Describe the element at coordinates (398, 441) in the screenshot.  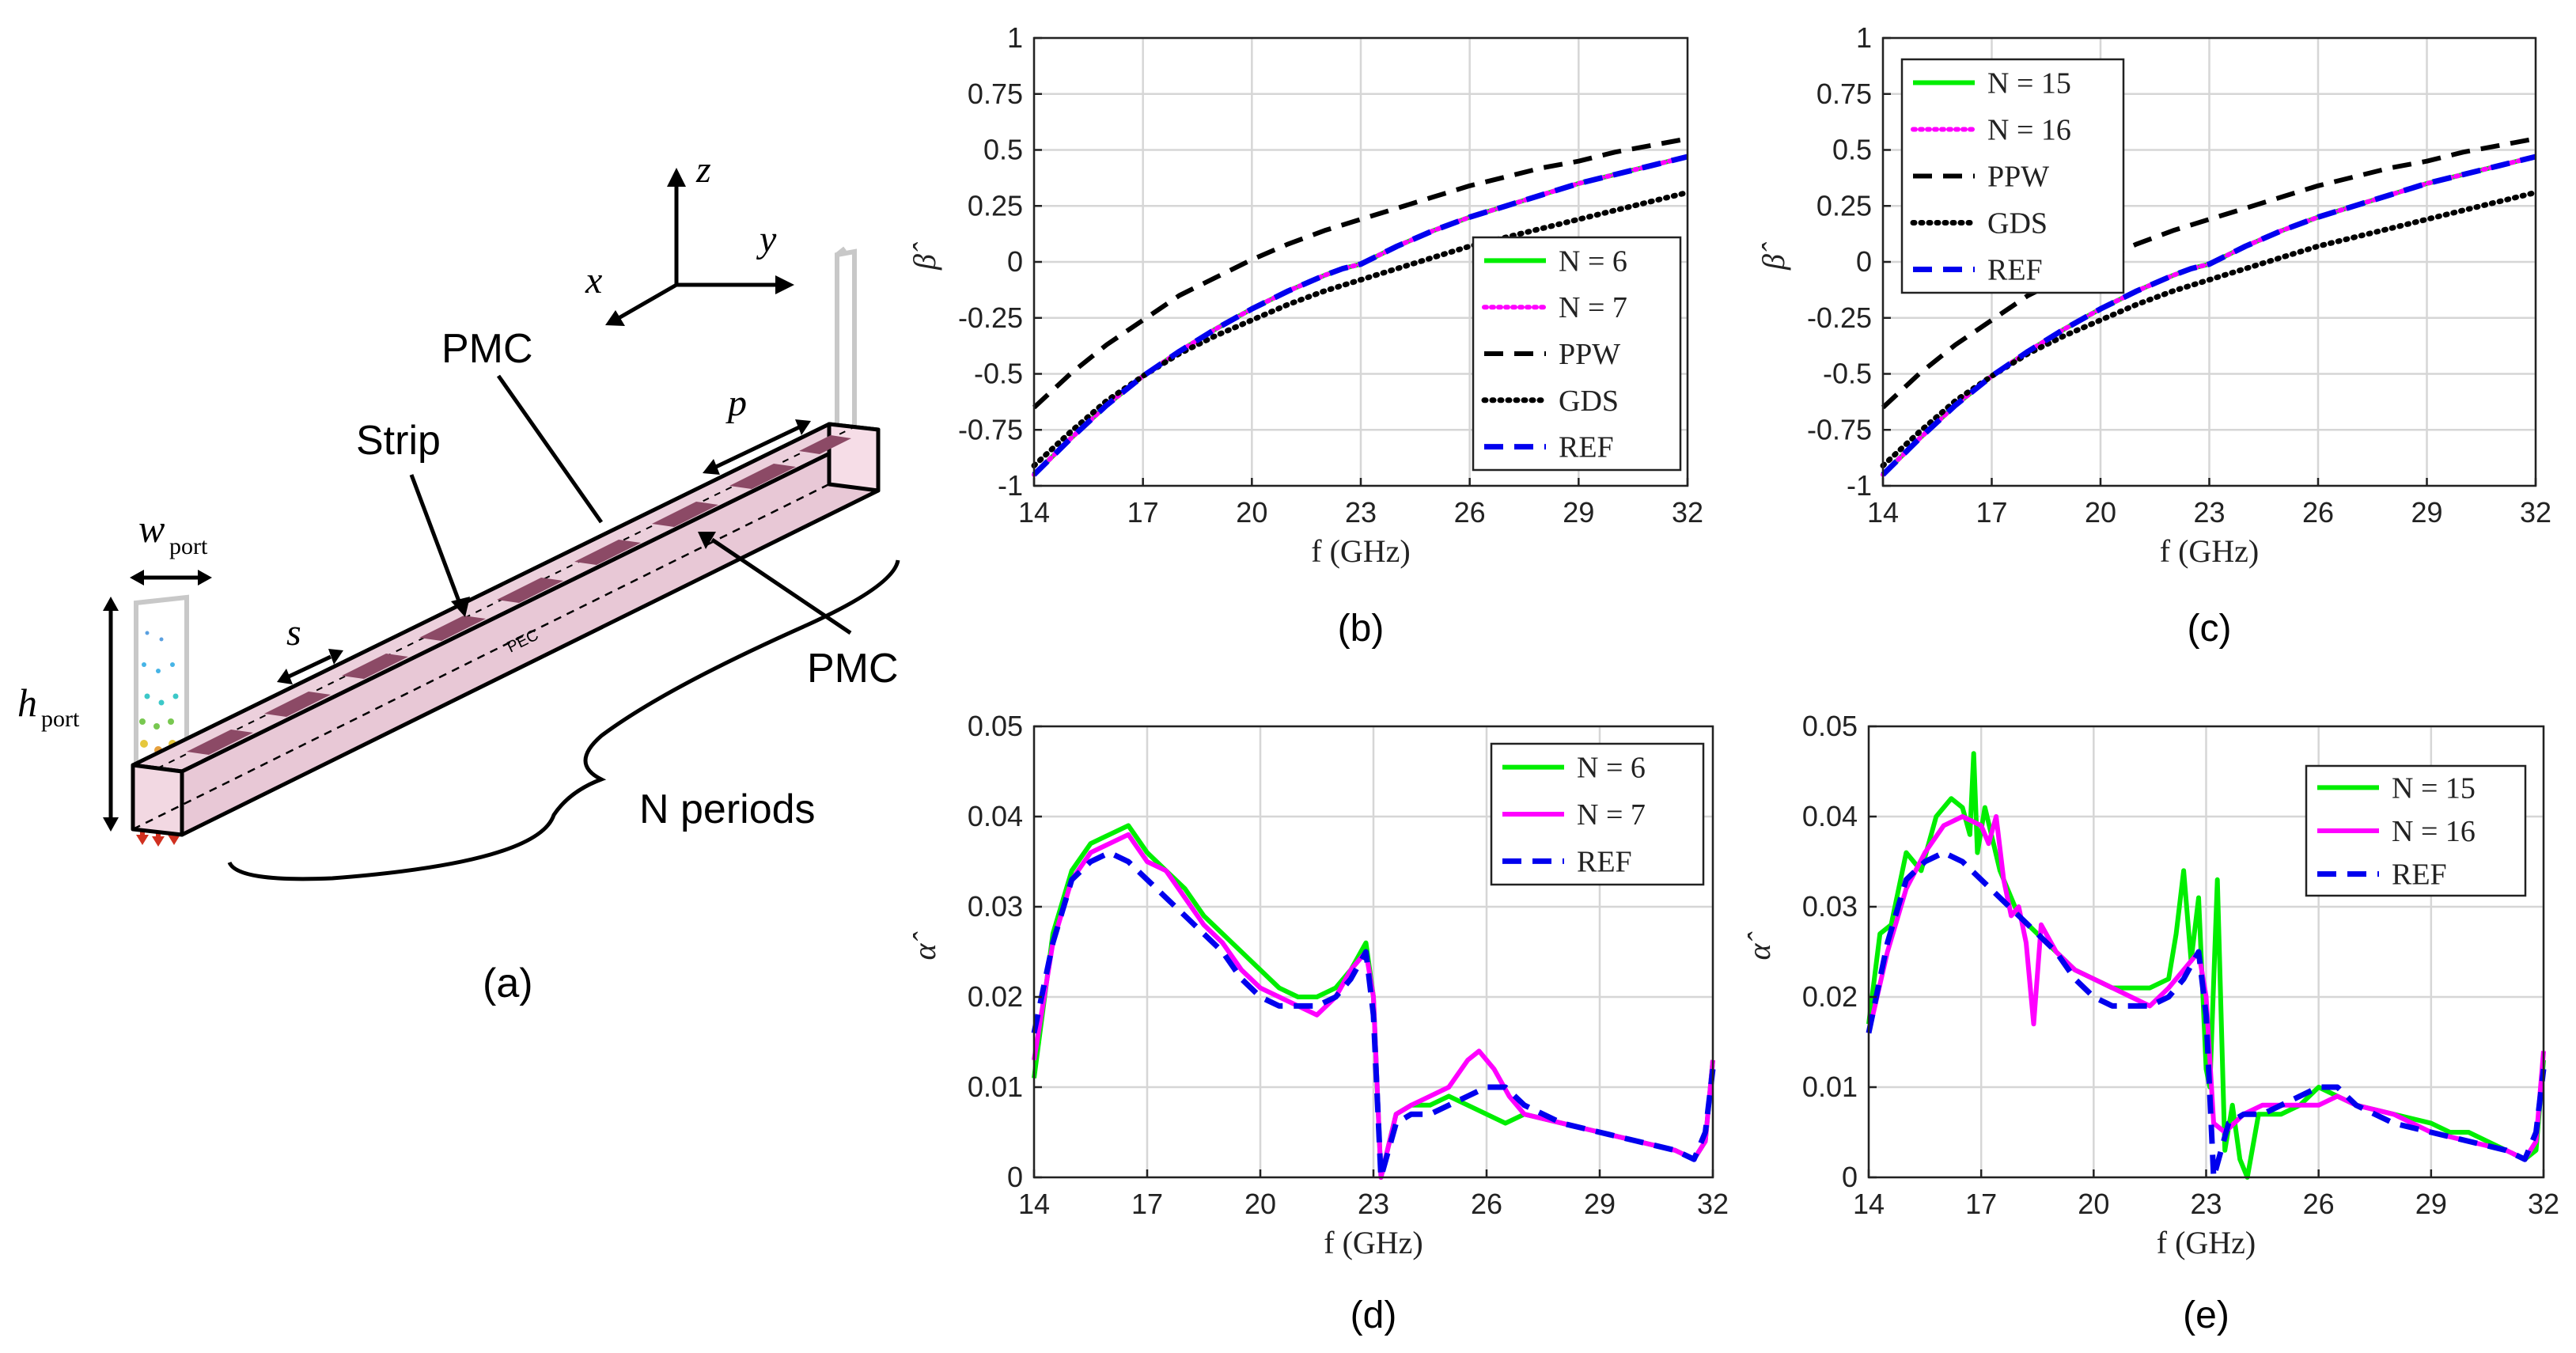
I see `strip-label: Strip` at that location.